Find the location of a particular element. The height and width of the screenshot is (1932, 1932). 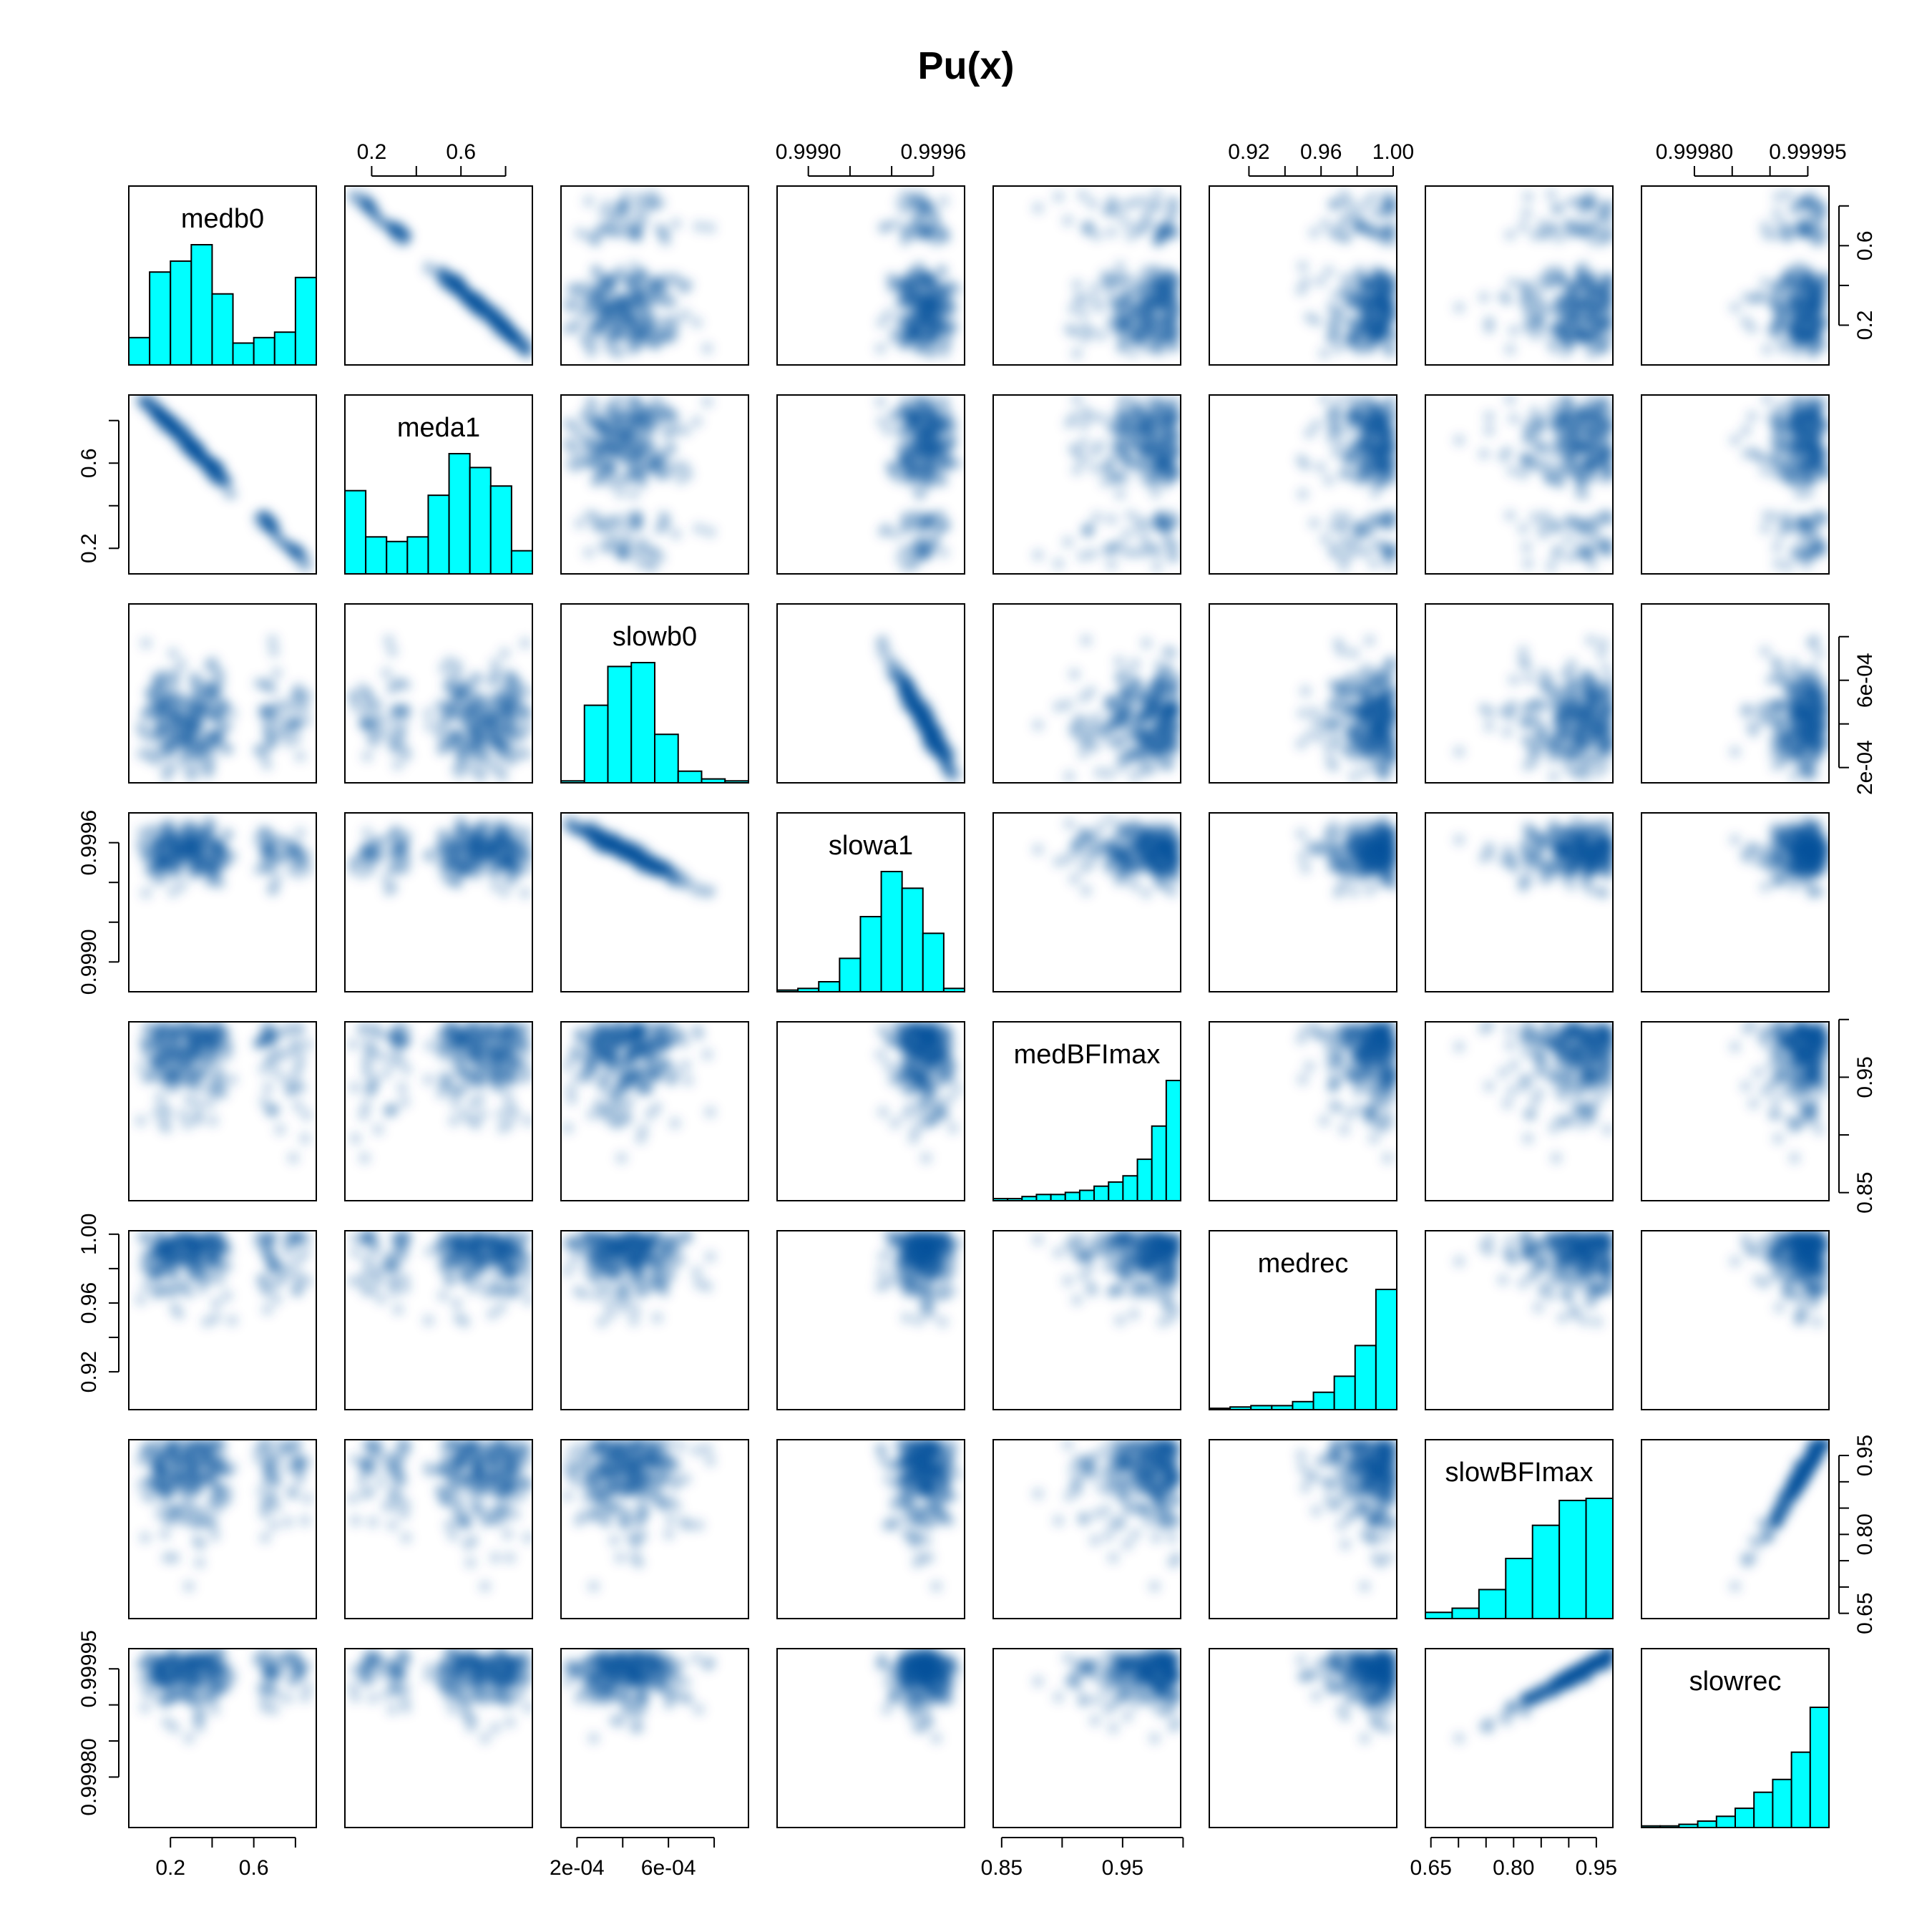

bottom-axis-medBFImax: 0.85 0.95 is located at coordinates (1082, 1858).